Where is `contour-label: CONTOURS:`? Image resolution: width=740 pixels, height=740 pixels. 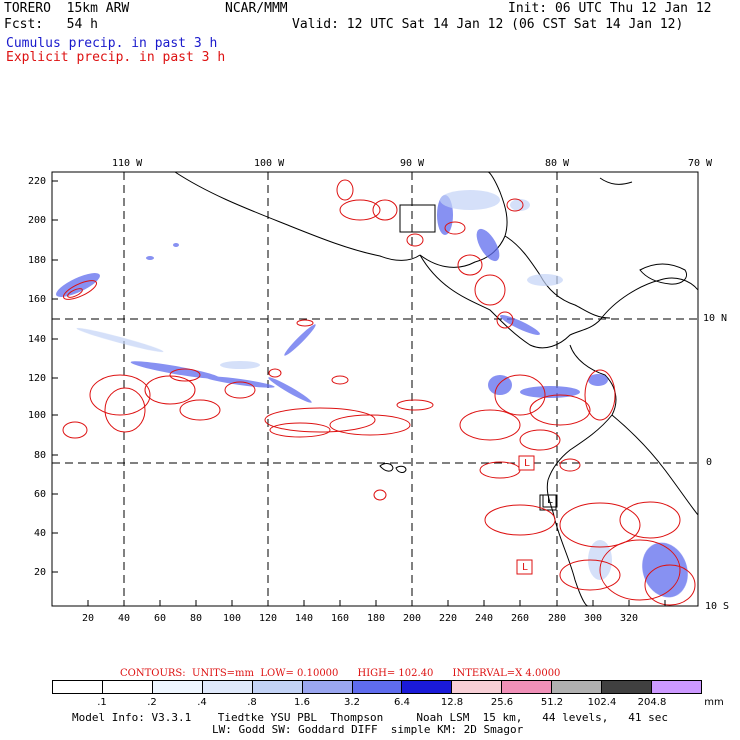
contour-label: CONTOURS: is located at coordinates (153, 673).